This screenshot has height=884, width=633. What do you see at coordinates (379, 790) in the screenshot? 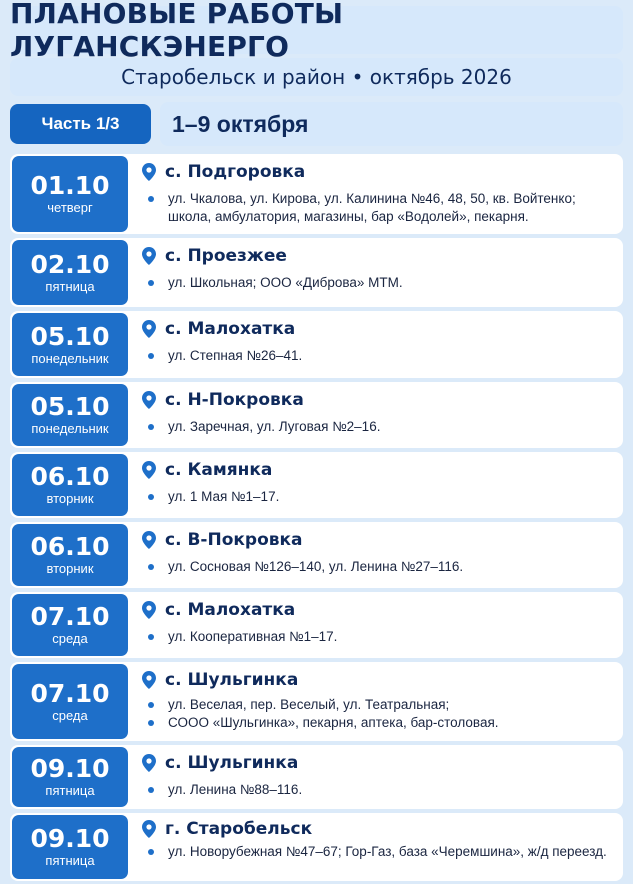
I see `address-item: ул. Ленина №88–116.` at bounding box center [379, 790].